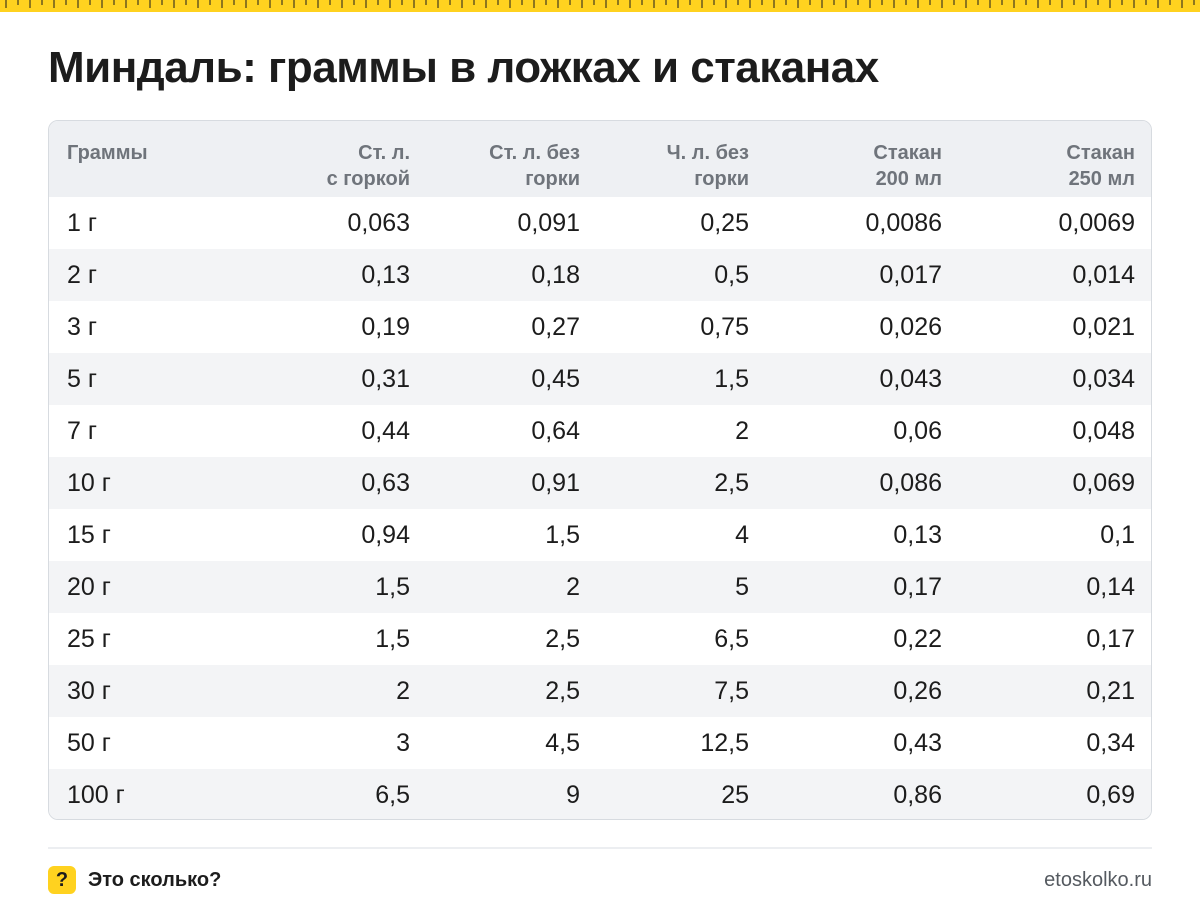  I want to click on table-row: 15 г 0,94 1,5 4 0,13 0,1, so click(600, 535).